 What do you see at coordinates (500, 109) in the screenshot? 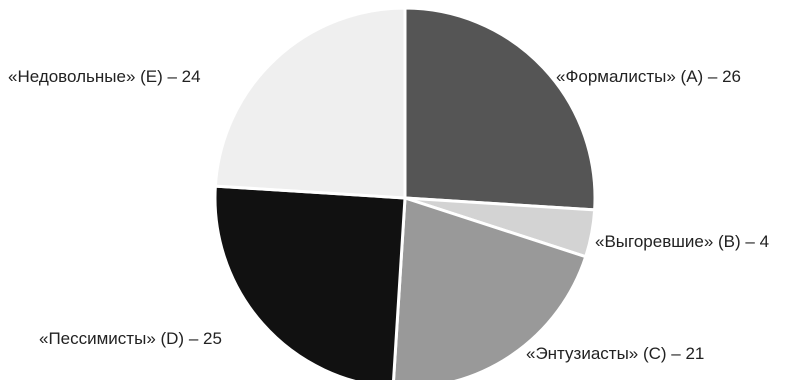
I see `pie-slice-formalists` at bounding box center [500, 109].